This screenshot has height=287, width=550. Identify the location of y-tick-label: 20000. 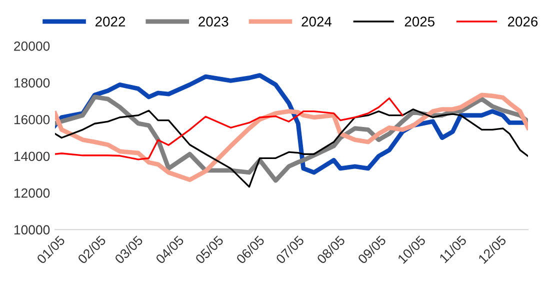
(32, 46).